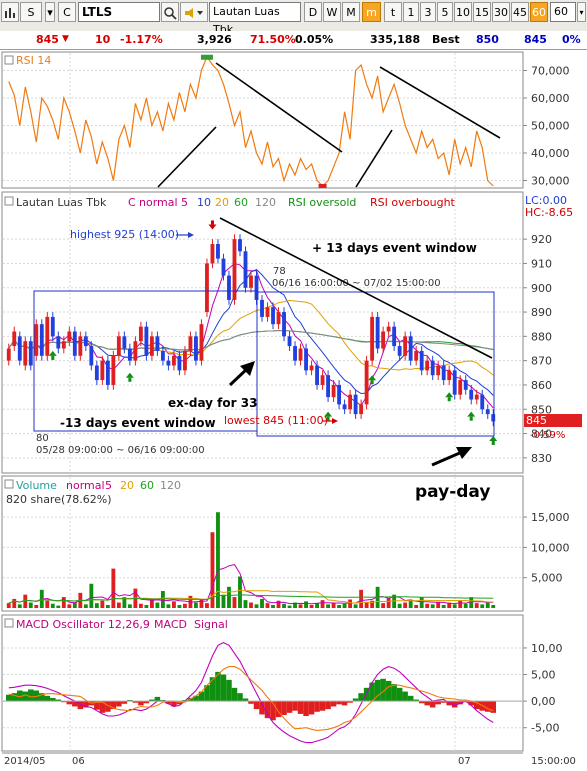 The width and height of the screenshot is (587, 771). Describe the element at coordinates (194, 12) in the screenshot. I see `sound-icon` at that location.